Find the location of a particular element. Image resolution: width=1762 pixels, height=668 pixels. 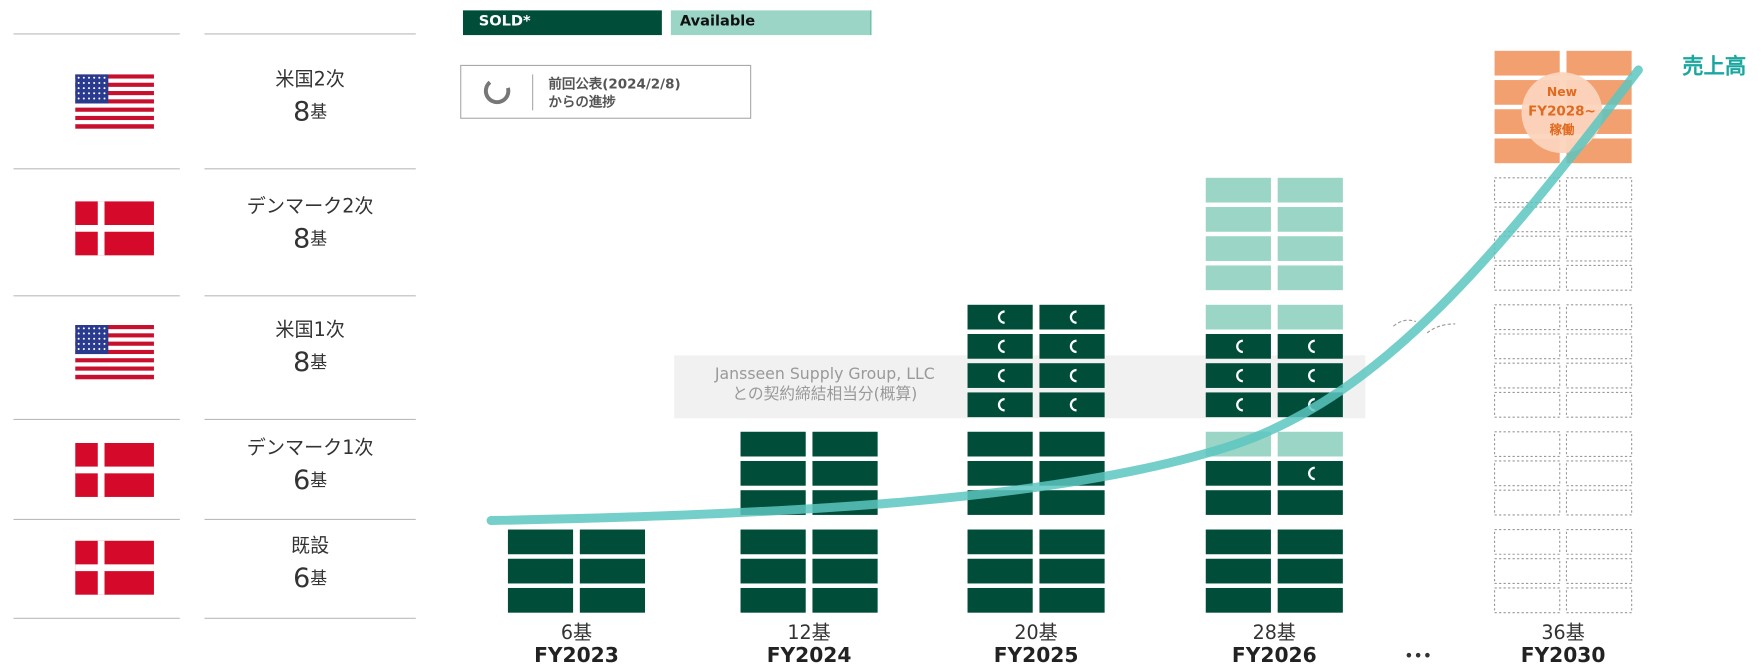

x-tick-label: FY2024 is located at coordinates (809, 655).